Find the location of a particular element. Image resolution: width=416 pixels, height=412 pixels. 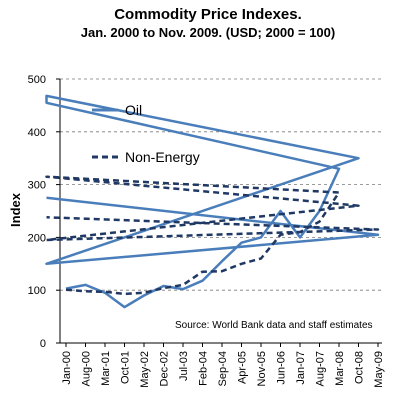

x-tick-label: Oct-08 is located at coordinates (360, 367).